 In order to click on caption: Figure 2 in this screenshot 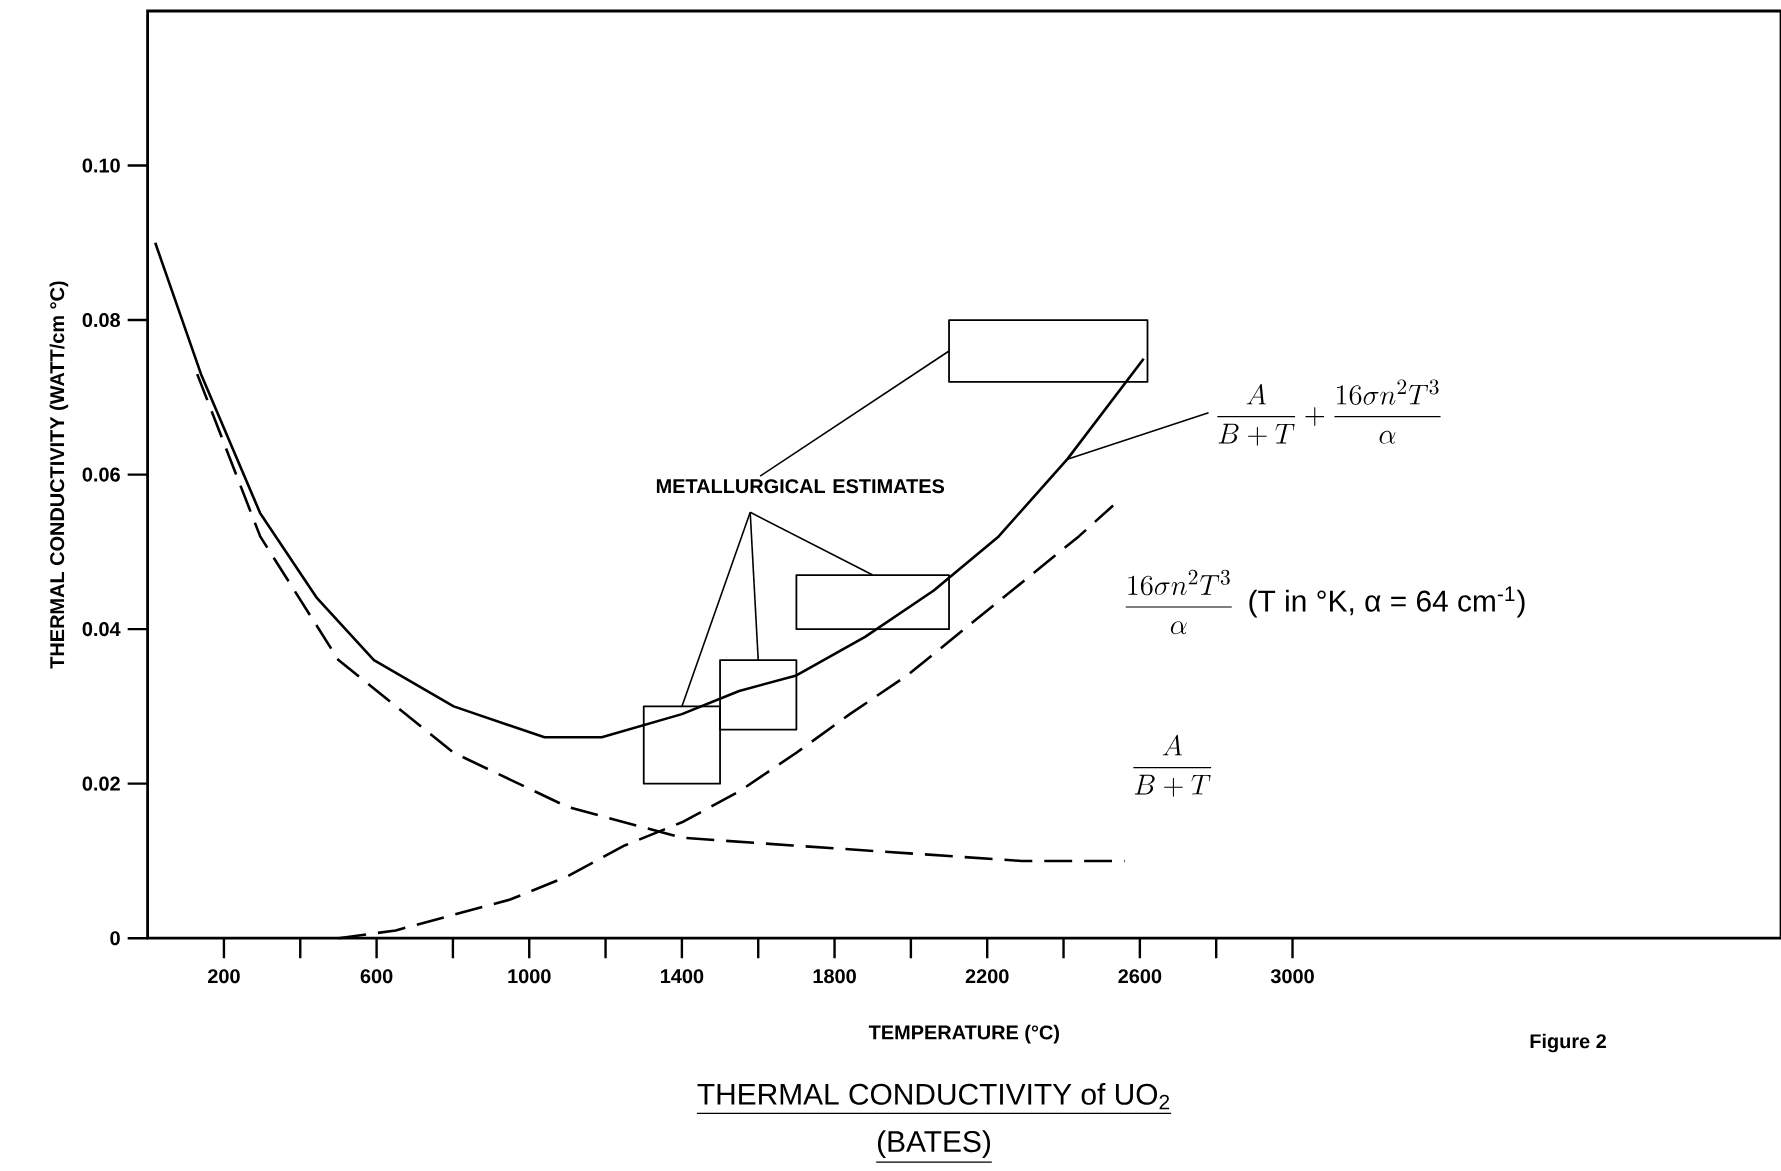, I will do `click(1568, 1043)`.